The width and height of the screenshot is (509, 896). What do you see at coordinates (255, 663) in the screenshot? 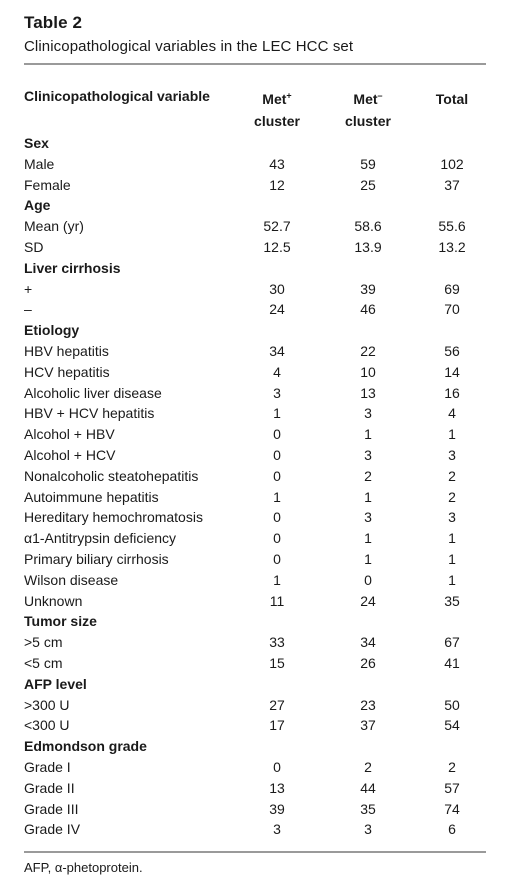
I see `table-row: <5 cm 15 26 41` at bounding box center [255, 663].